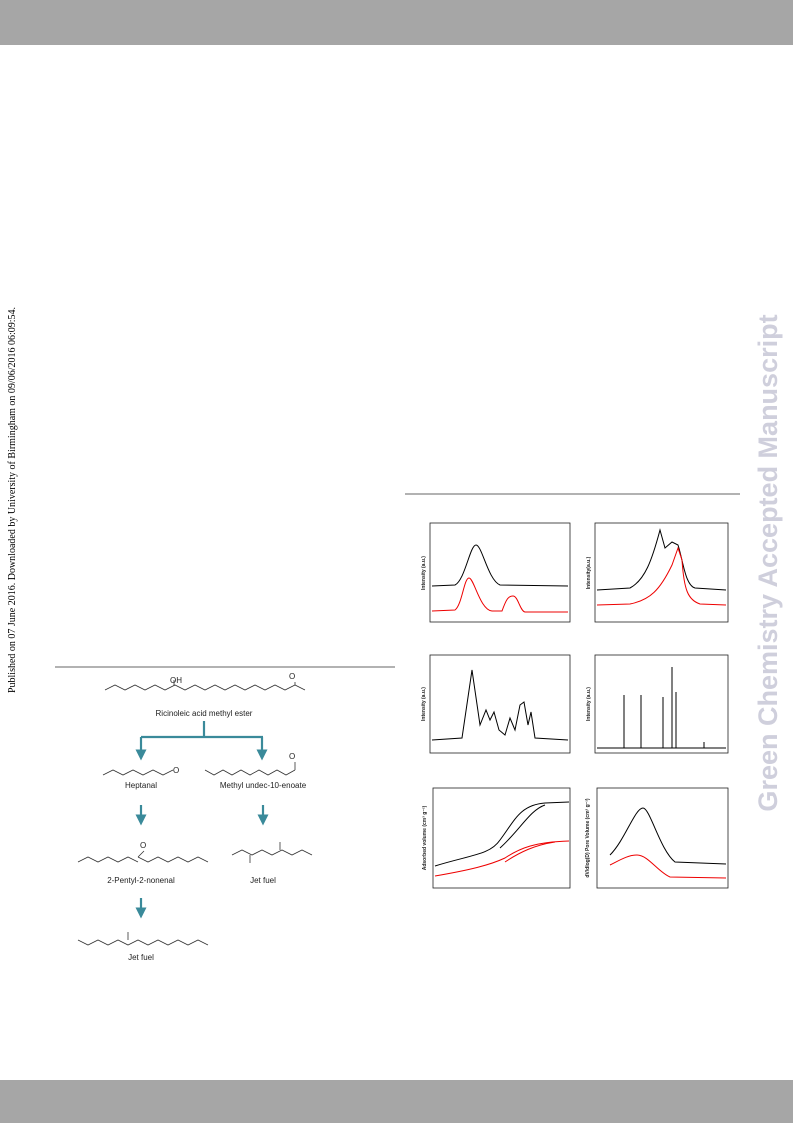 The image size is (793, 1123). I want to click on spectrum-lines, so click(661, 708).